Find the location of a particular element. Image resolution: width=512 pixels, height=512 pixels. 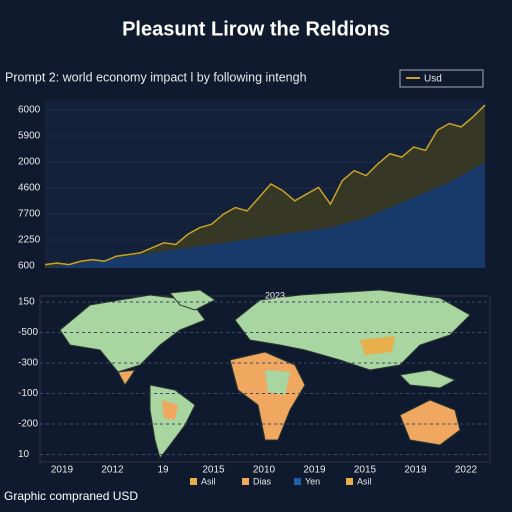

indonesia is located at coordinates (427, 379).